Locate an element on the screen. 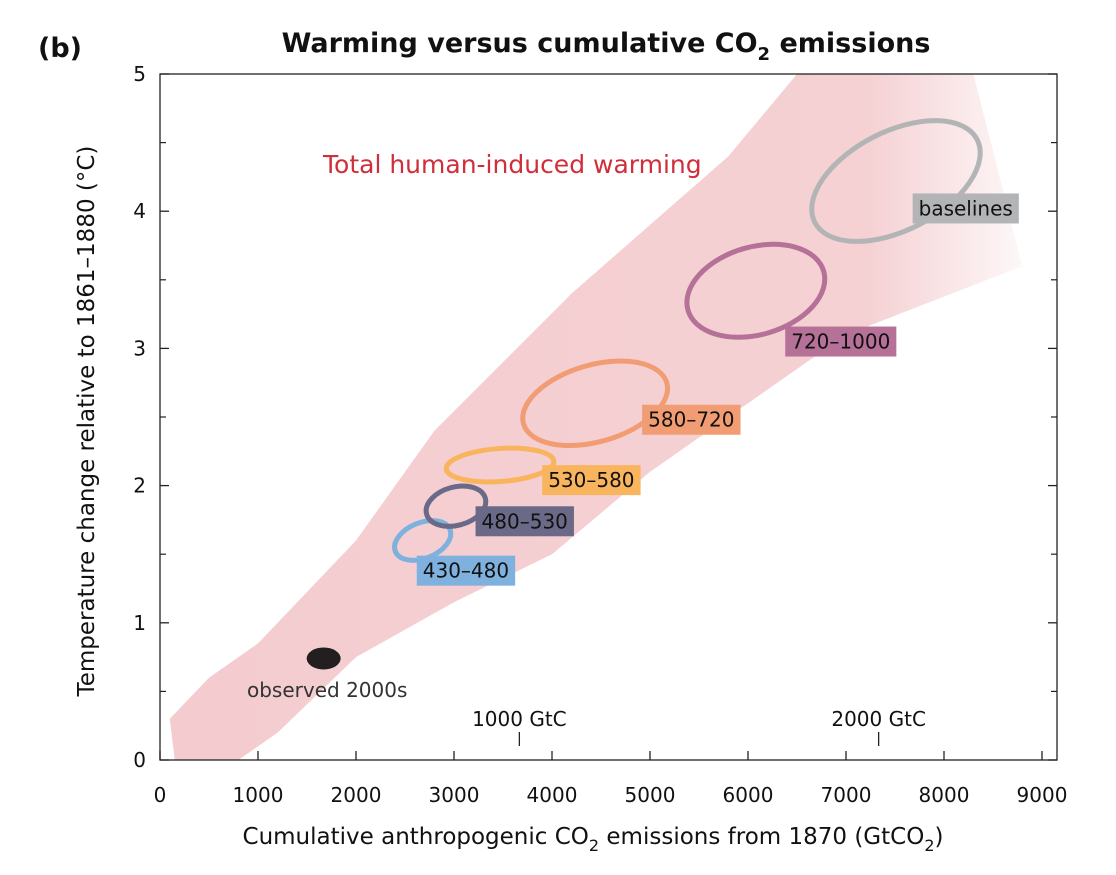 Image resolution: width=1116 pixels, height=875 pixels. gtc-tick-label: 1000 GtC is located at coordinates (519, 719).